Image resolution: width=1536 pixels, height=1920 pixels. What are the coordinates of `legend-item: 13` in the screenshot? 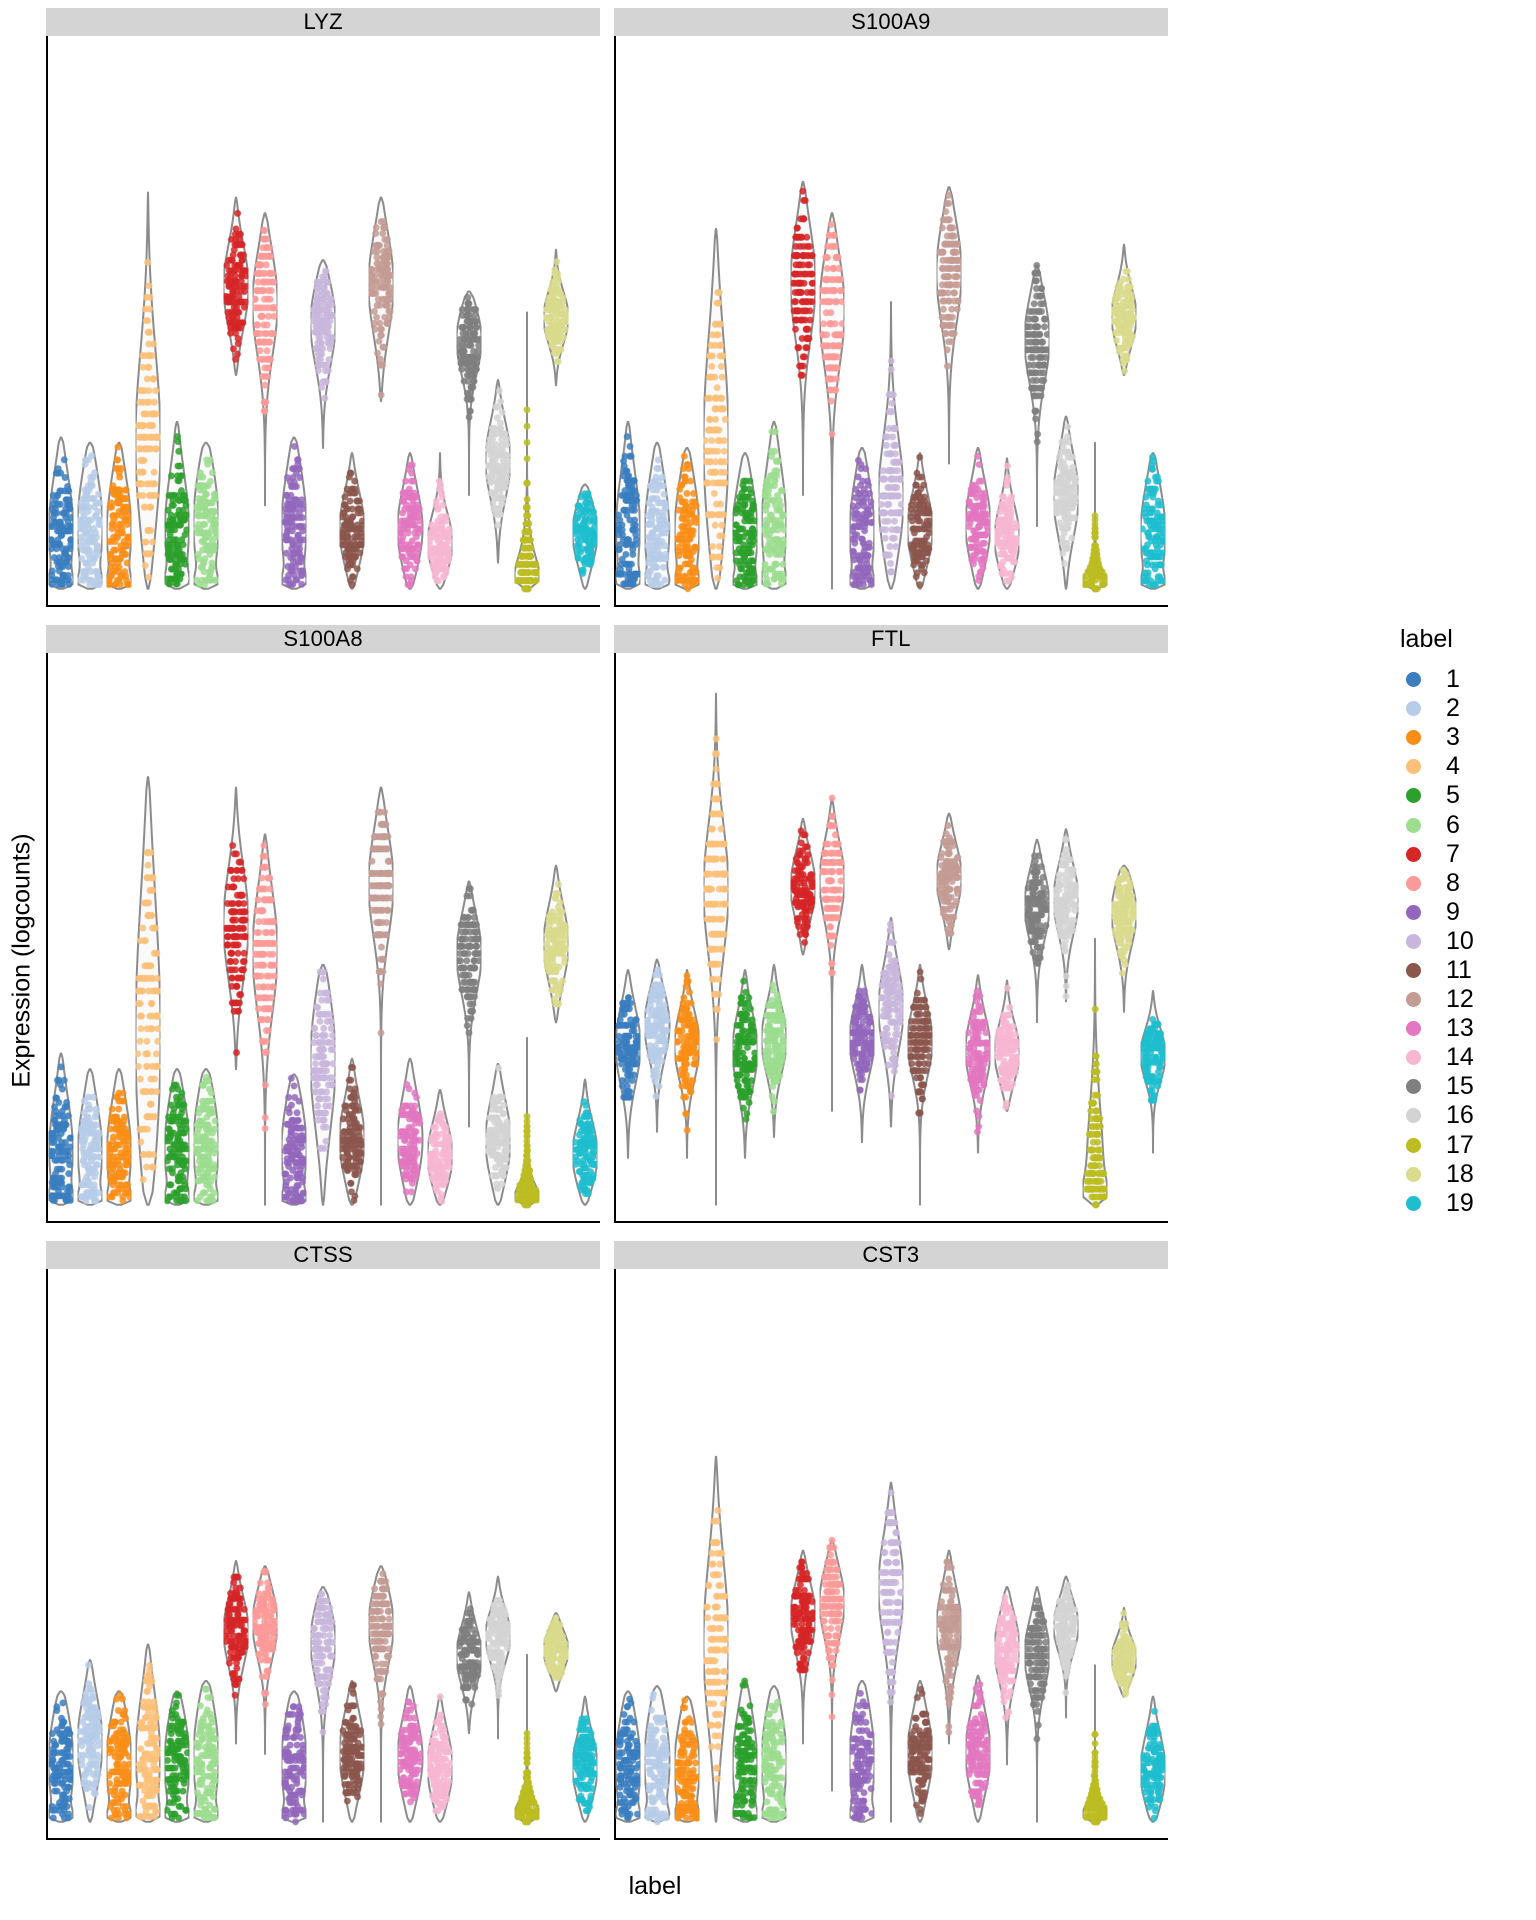 It's located at (1465, 1028).